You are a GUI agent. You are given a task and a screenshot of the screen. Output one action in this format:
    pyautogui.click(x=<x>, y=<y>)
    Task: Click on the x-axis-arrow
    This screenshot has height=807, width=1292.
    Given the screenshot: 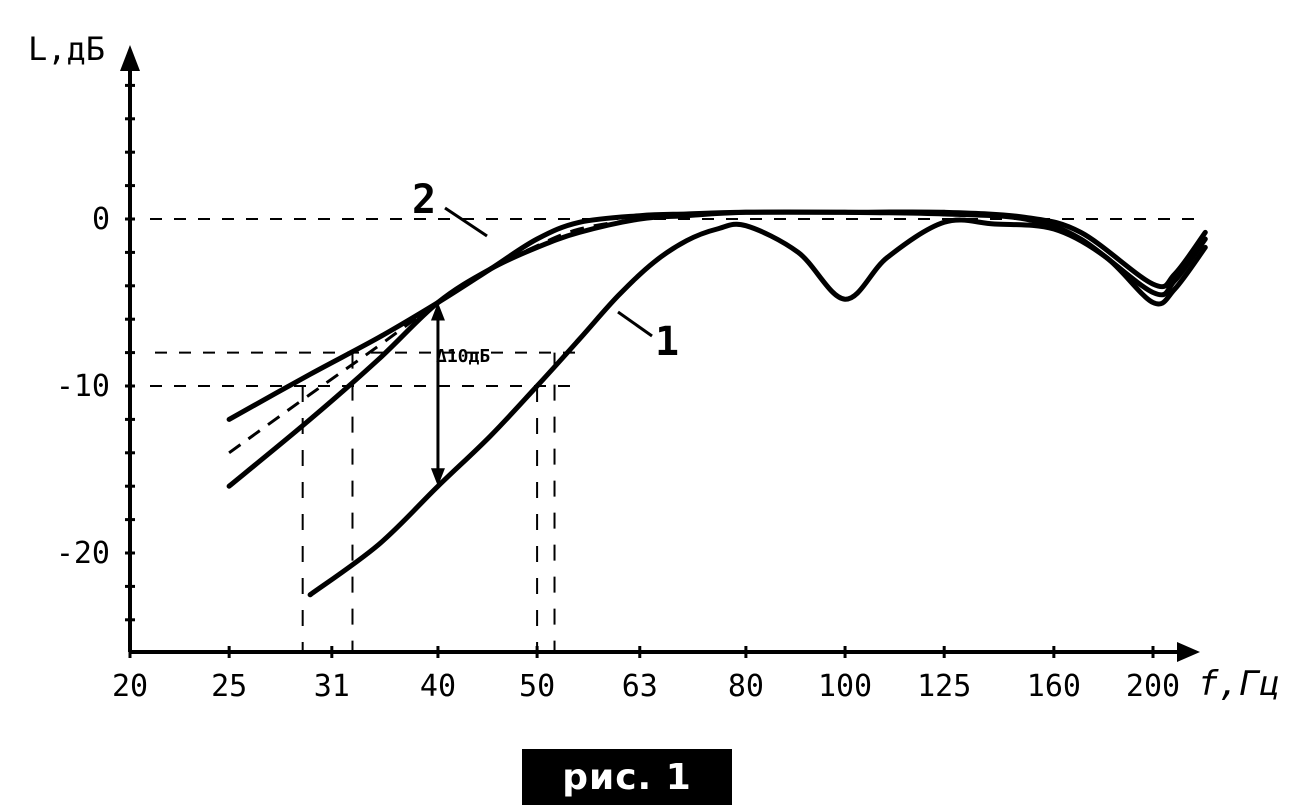 What is the action you would take?
    pyautogui.click(x=1188, y=652)
    